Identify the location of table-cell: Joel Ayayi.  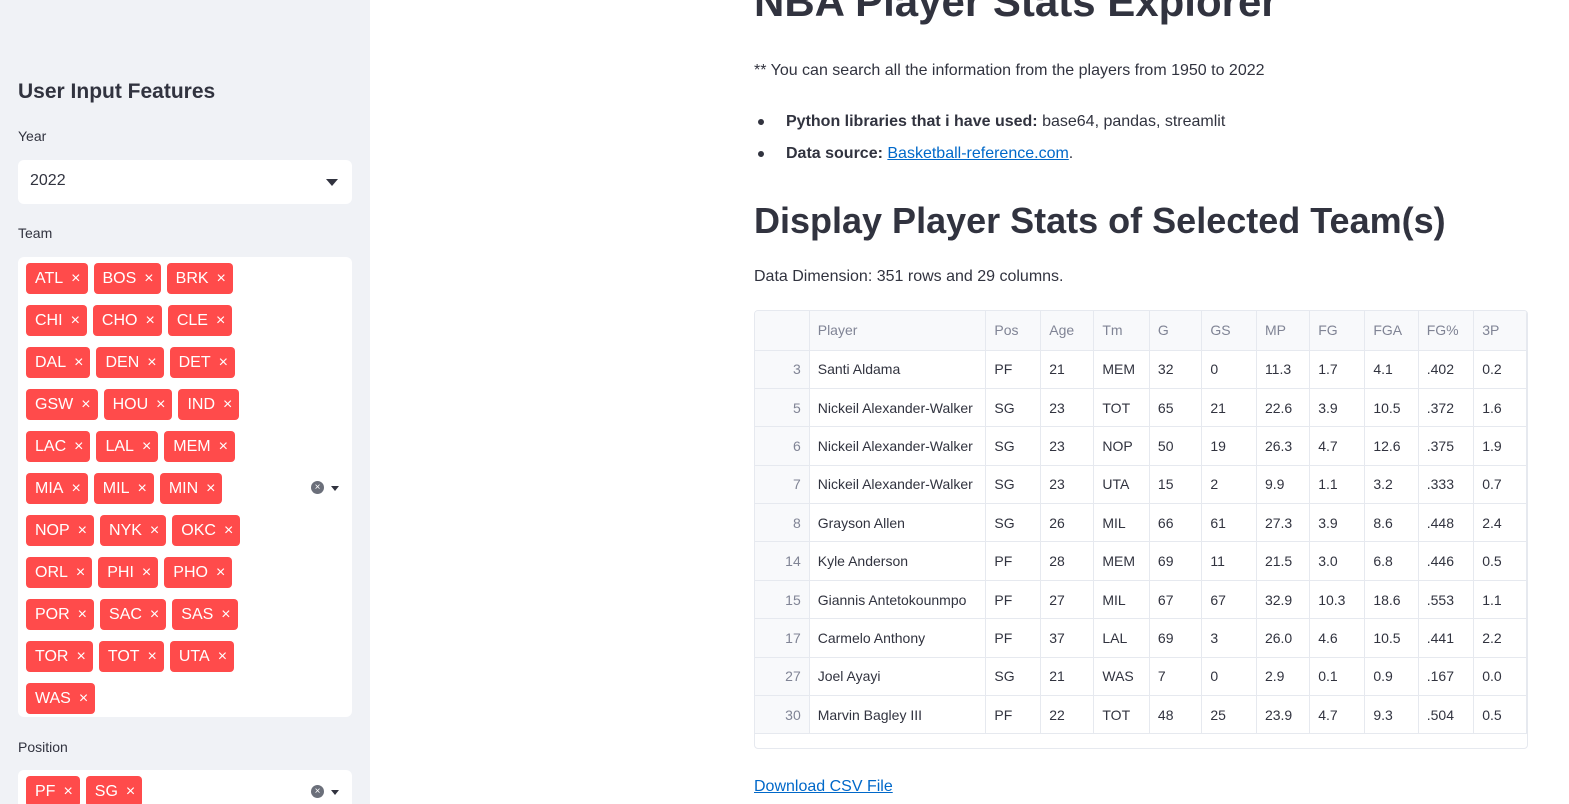
(898, 677).